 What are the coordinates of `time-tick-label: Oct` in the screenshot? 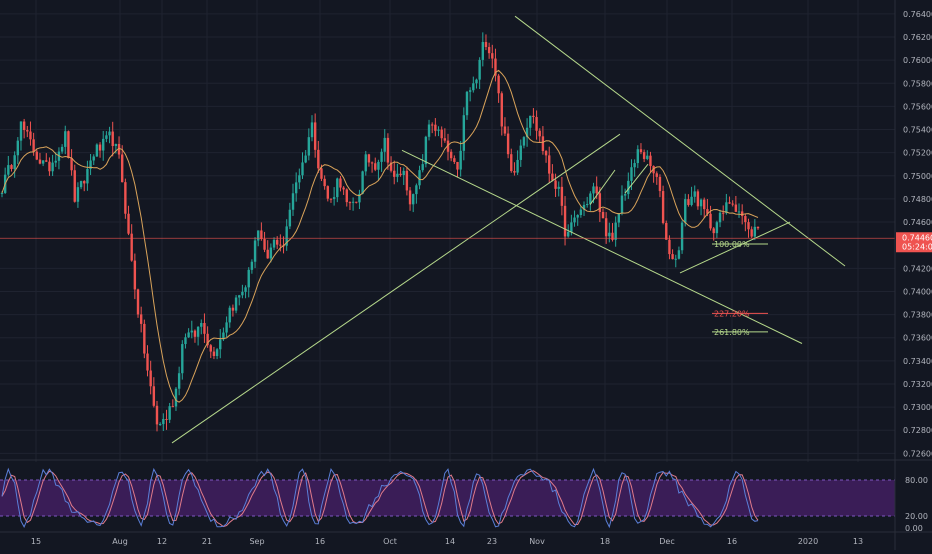 It's located at (390, 541).